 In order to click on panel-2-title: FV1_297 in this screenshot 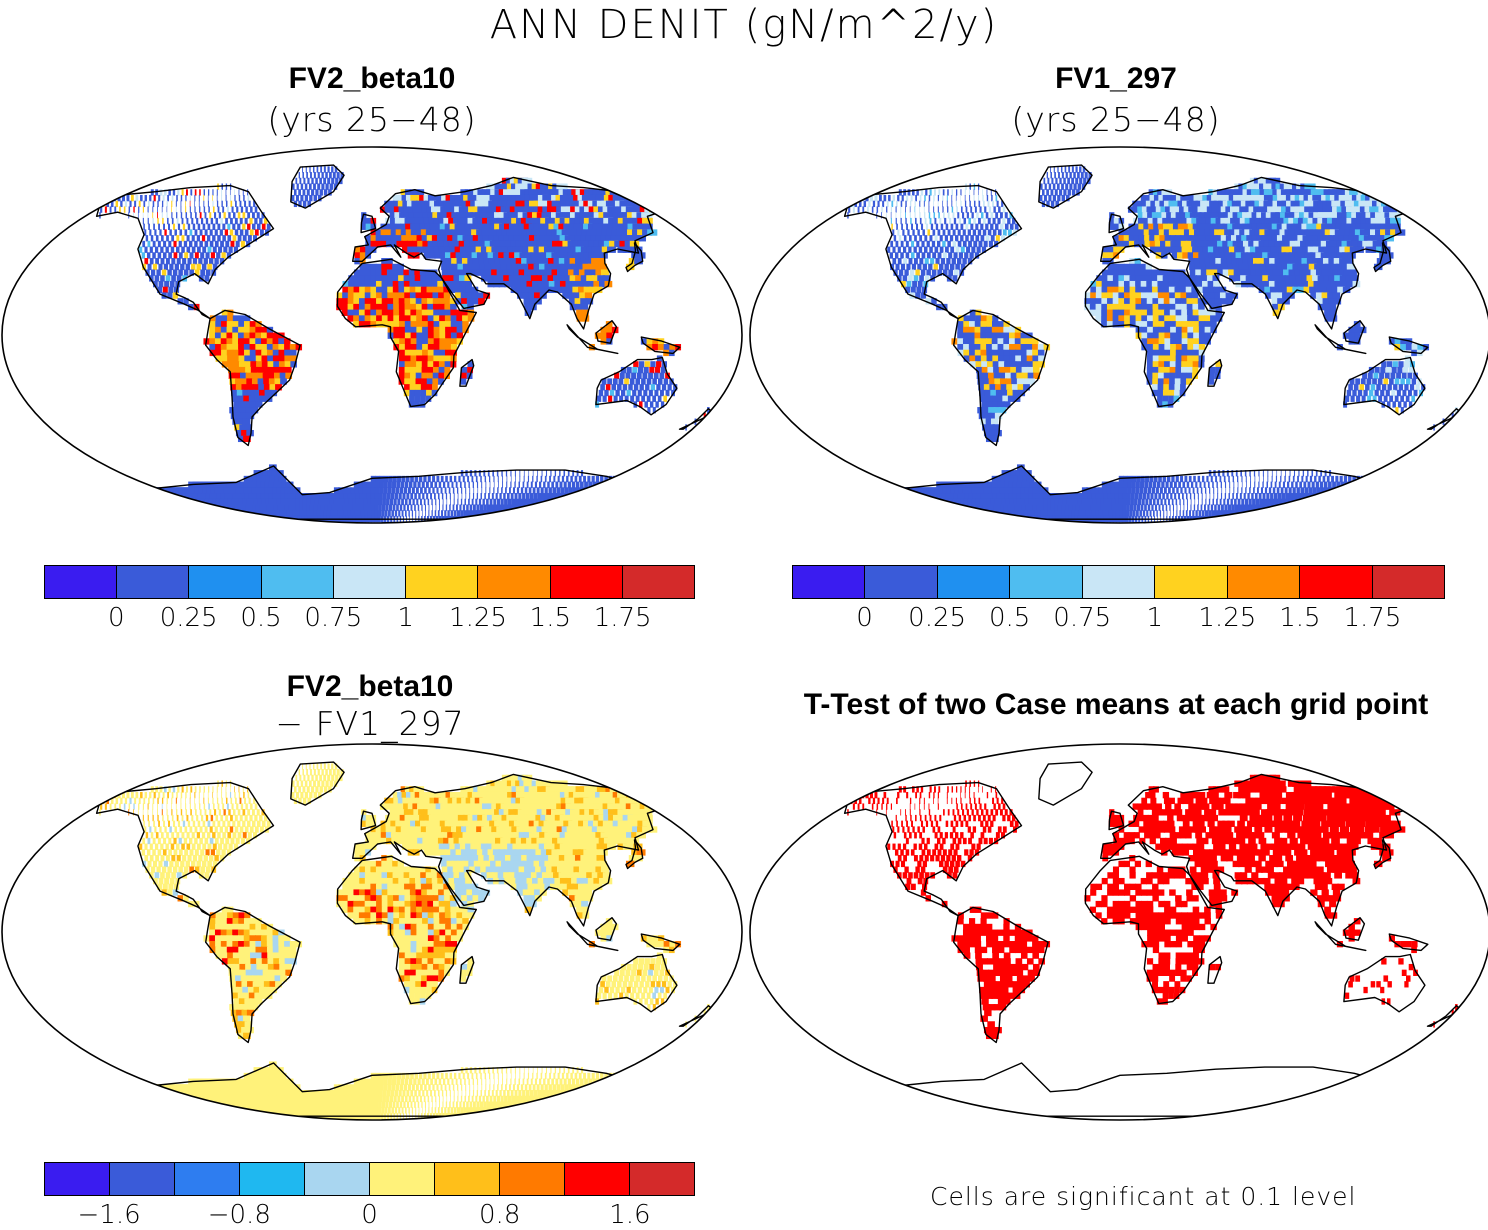, I will do `click(1116, 79)`.